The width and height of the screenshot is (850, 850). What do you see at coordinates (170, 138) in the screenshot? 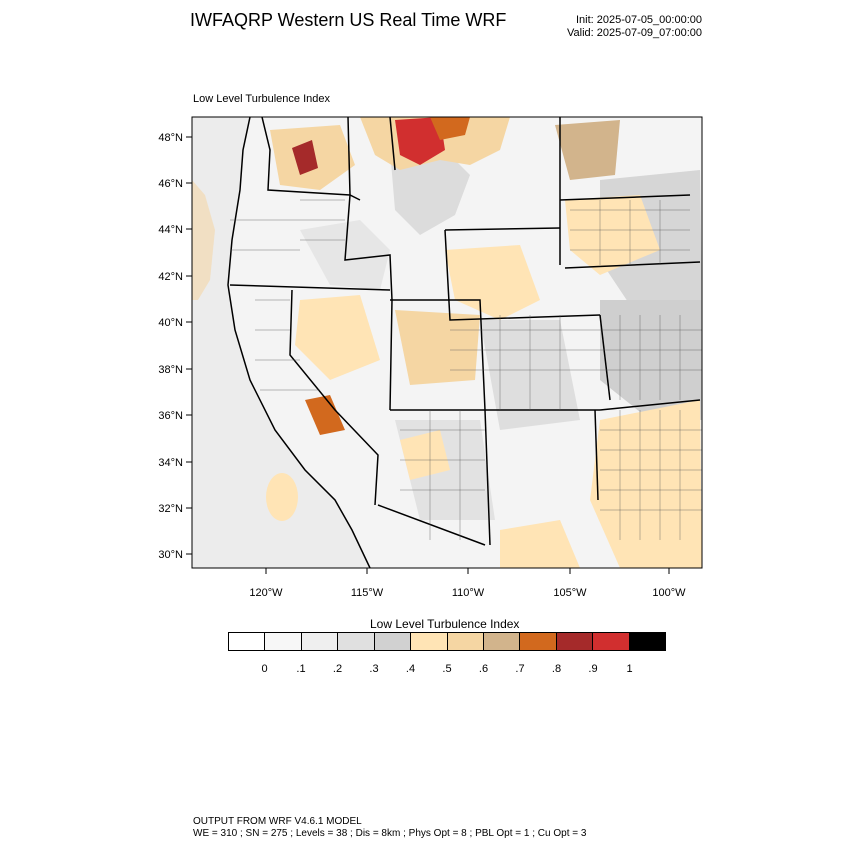
I see `lat-label: 48°N` at bounding box center [170, 138].